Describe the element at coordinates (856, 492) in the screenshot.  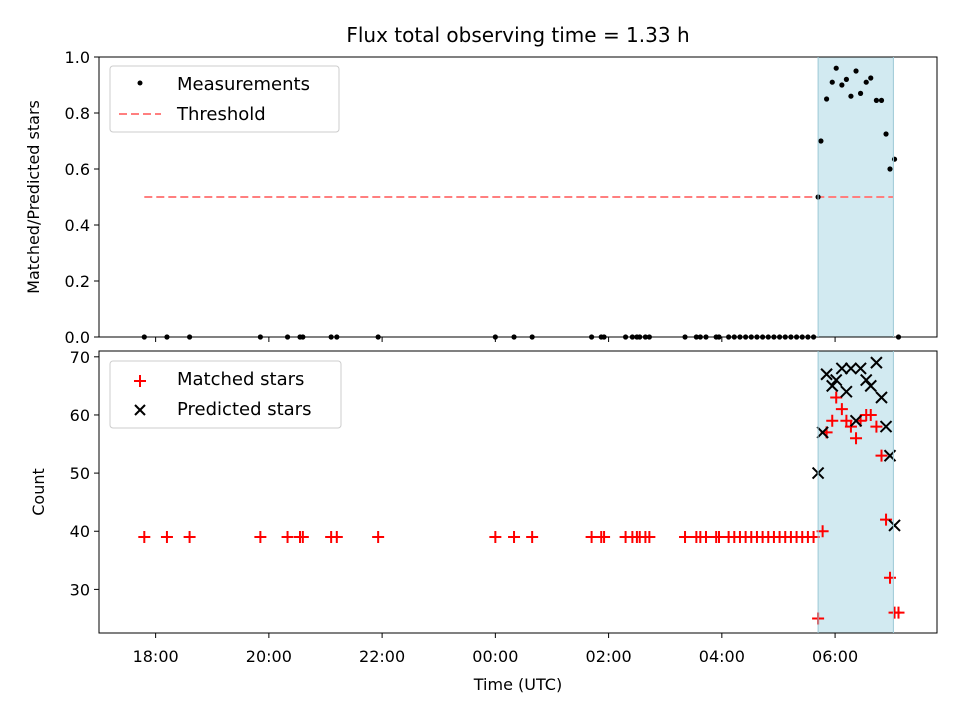
I see `bottom-shaded-region` at that location.